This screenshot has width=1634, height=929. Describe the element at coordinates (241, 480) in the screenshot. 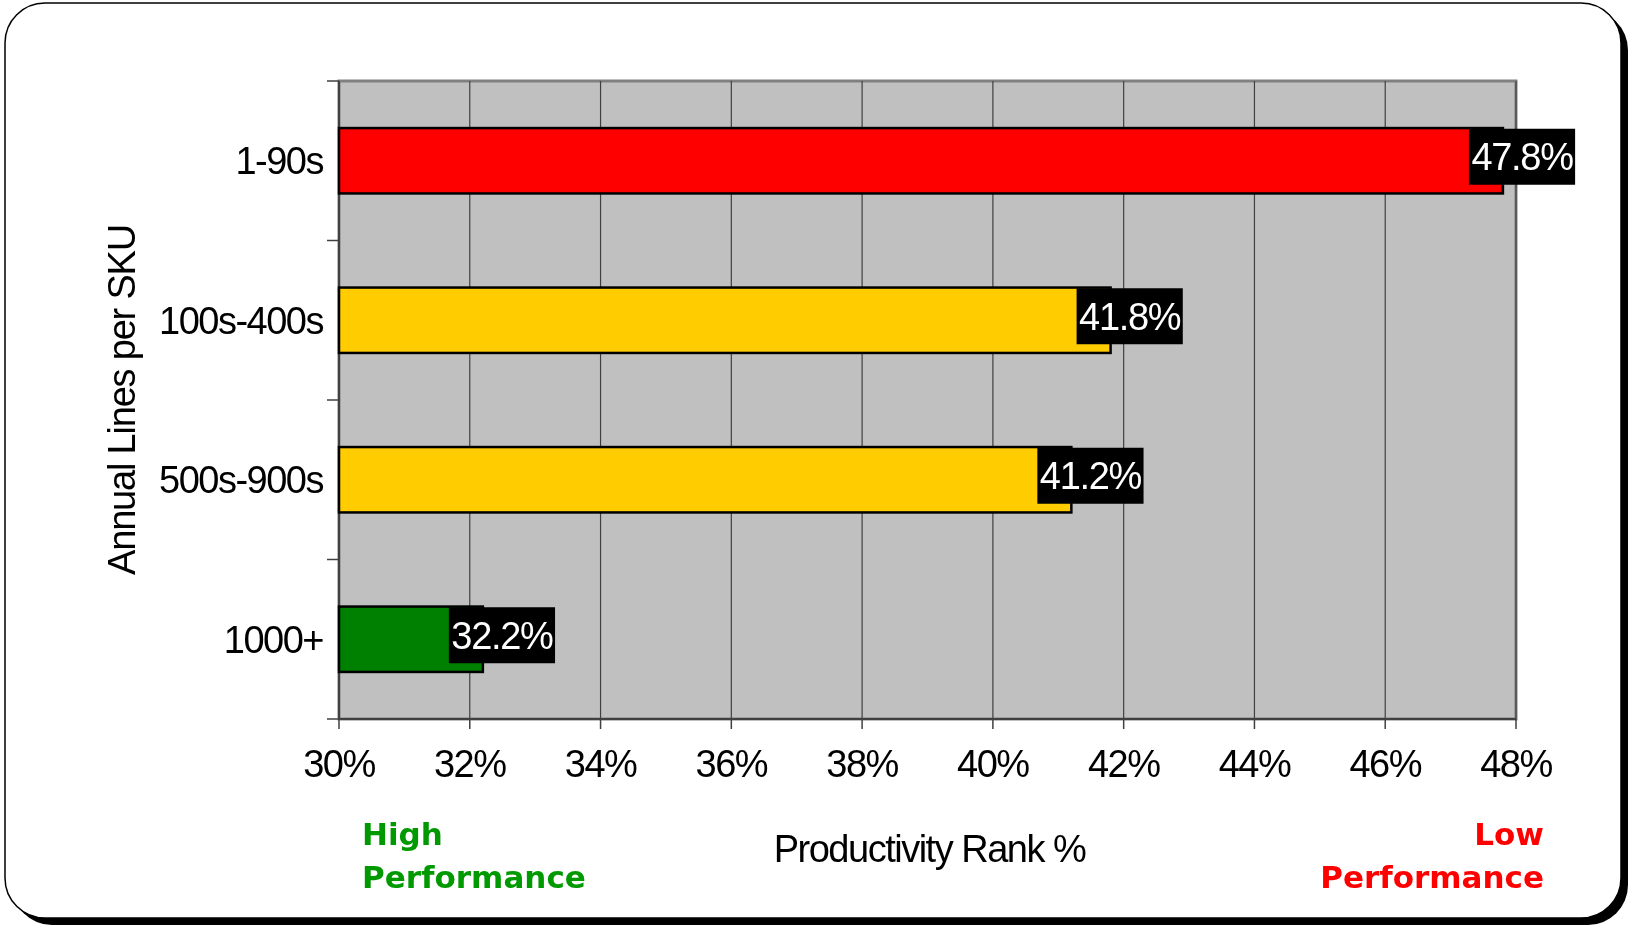

I see `y-tick-label: 500s-900s` at that location.